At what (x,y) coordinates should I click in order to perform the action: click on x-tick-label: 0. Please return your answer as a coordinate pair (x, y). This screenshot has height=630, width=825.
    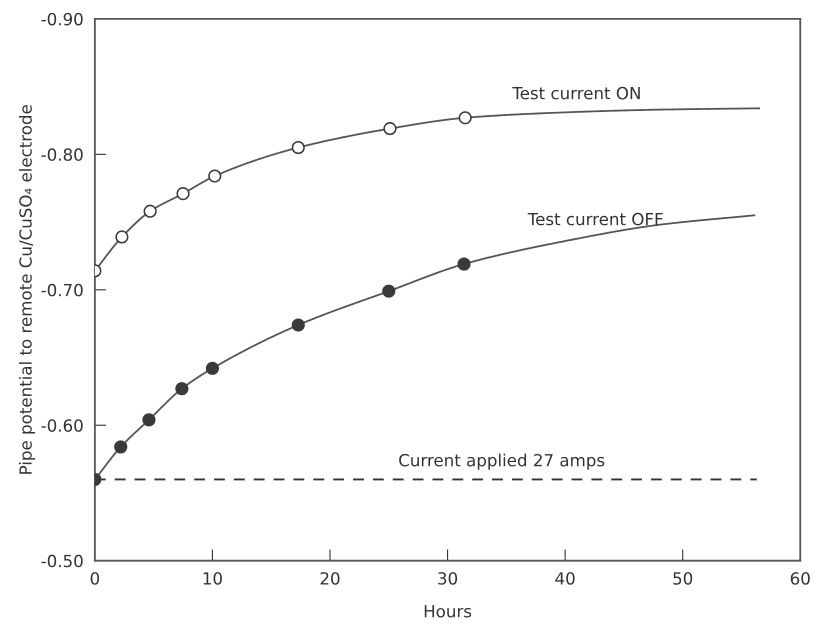
    Looking at the image, I should click on (95, 578).